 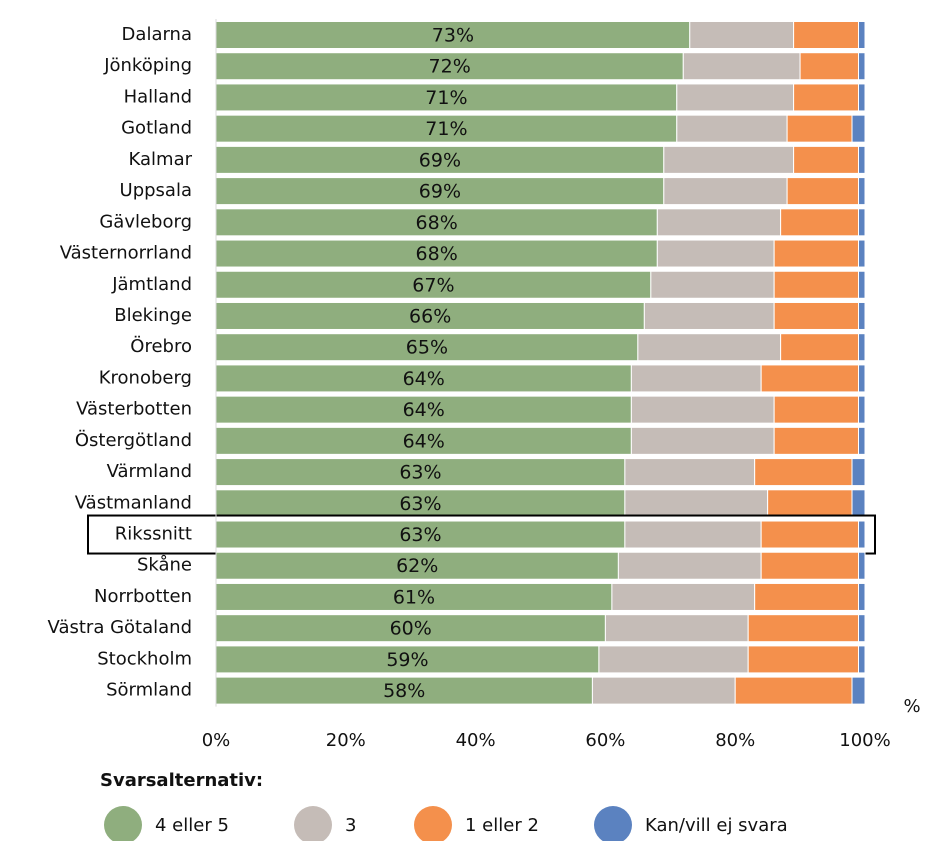 What do you see at coordinates (126, 253) in the screenshot?
I see `y-tick-label: Västernorrland` at bounding box center [126, 253].